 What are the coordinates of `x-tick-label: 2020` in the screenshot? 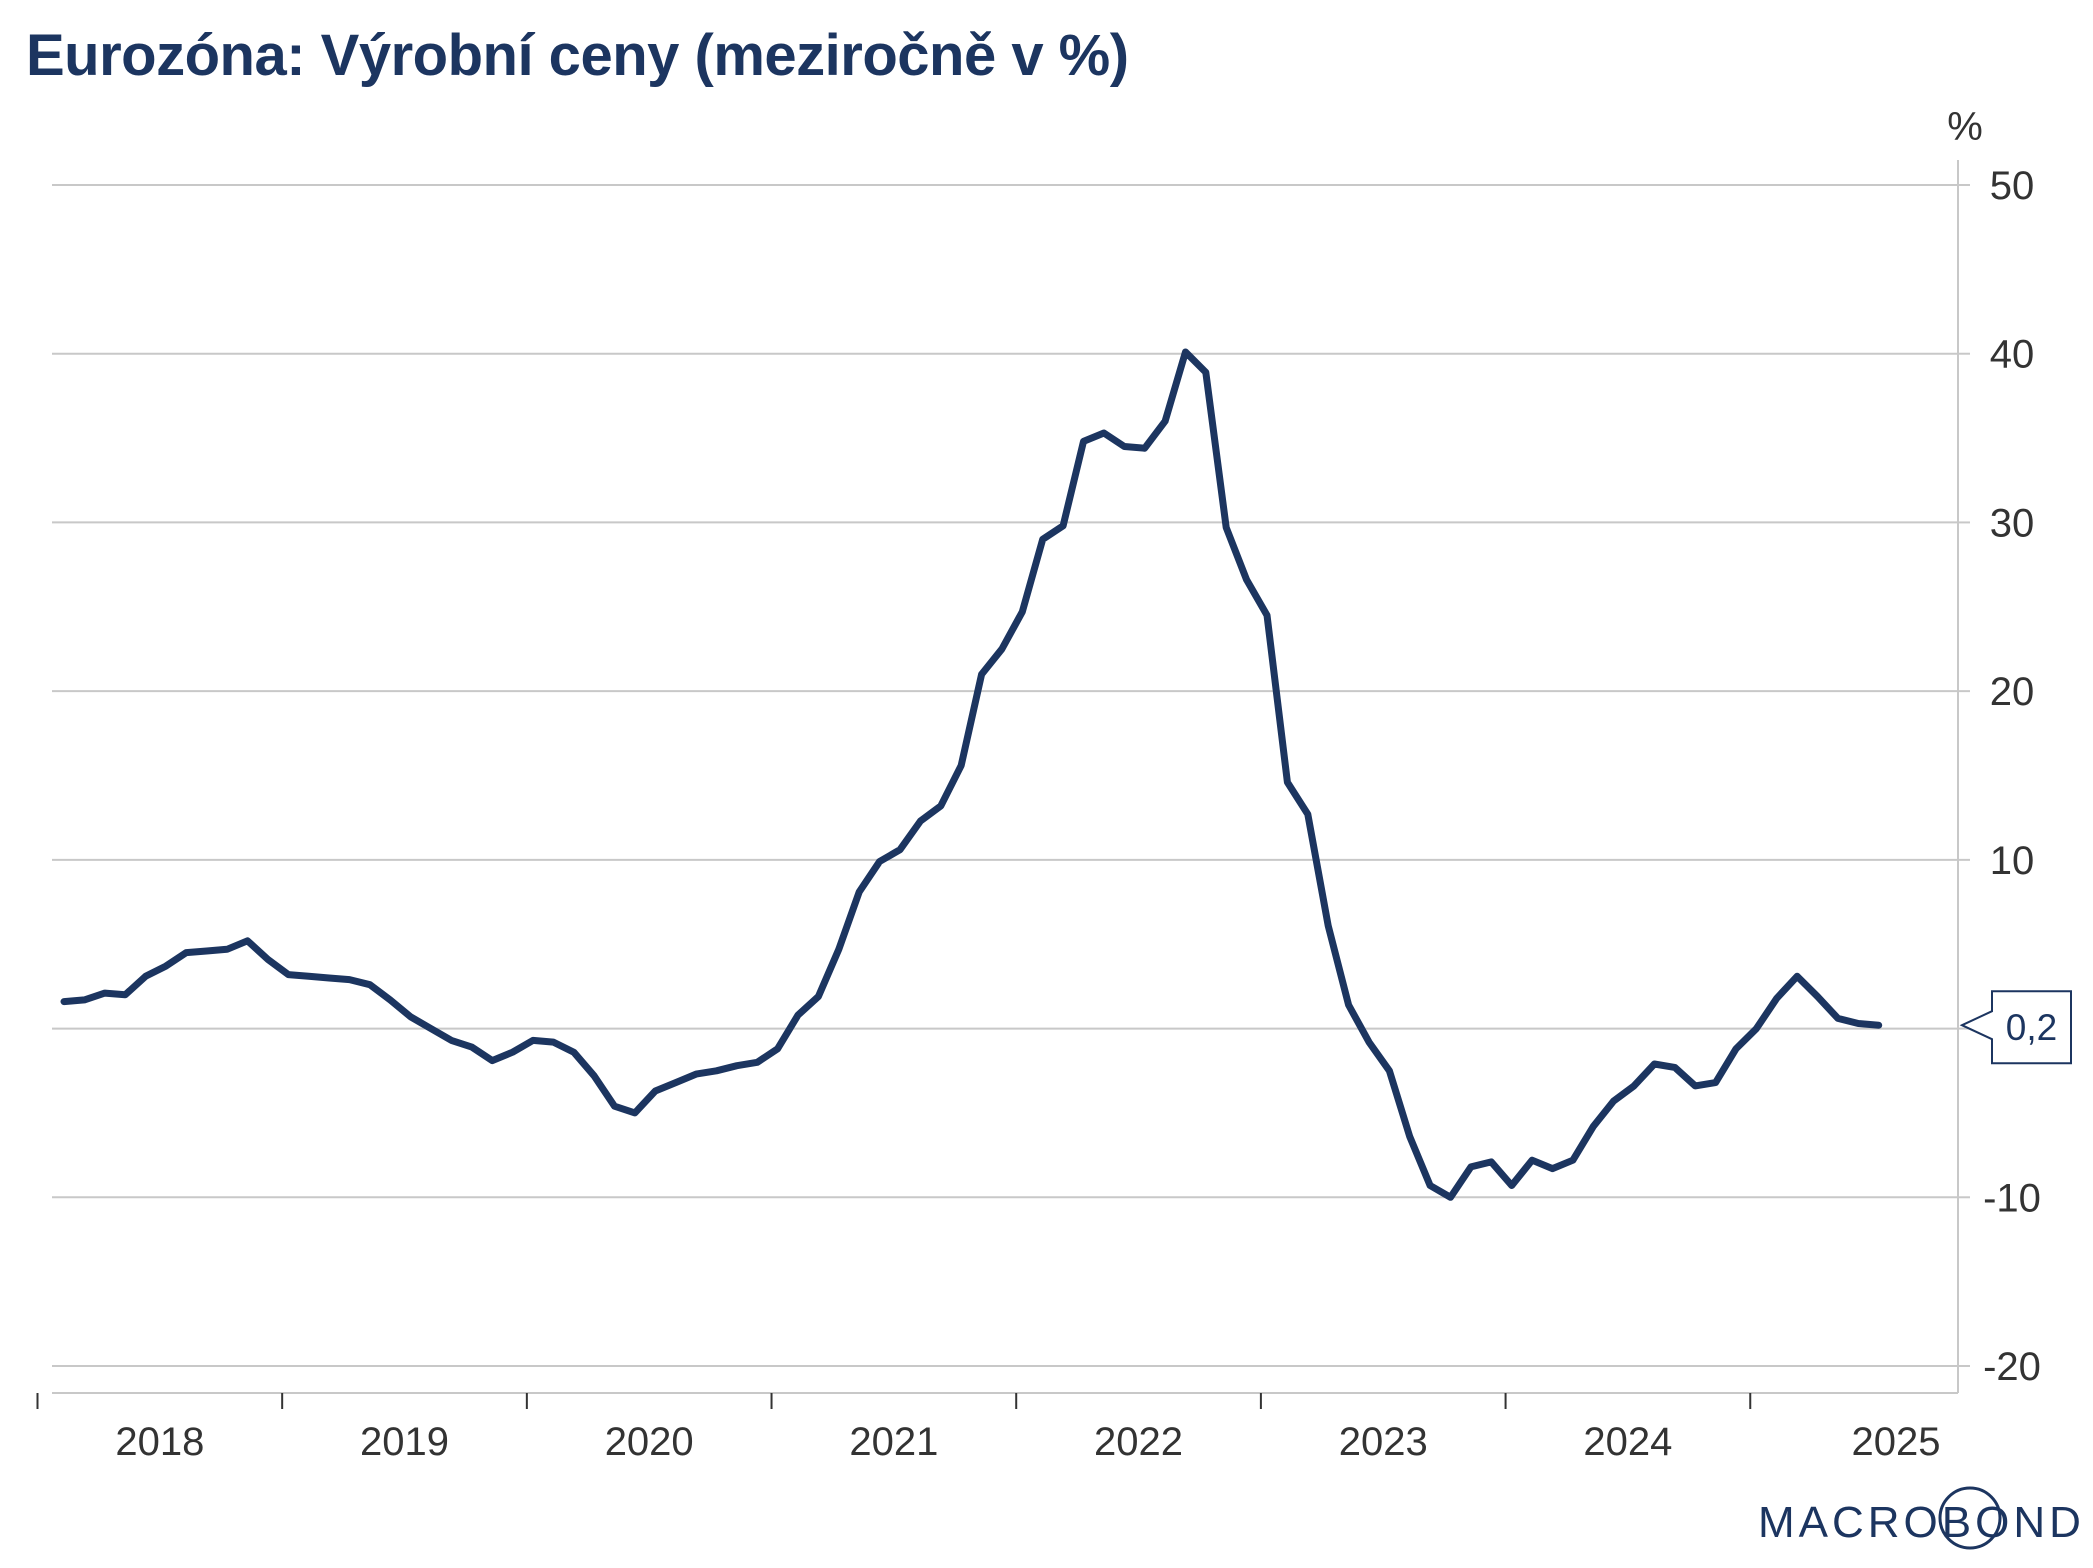 It's located at (649, 1442).